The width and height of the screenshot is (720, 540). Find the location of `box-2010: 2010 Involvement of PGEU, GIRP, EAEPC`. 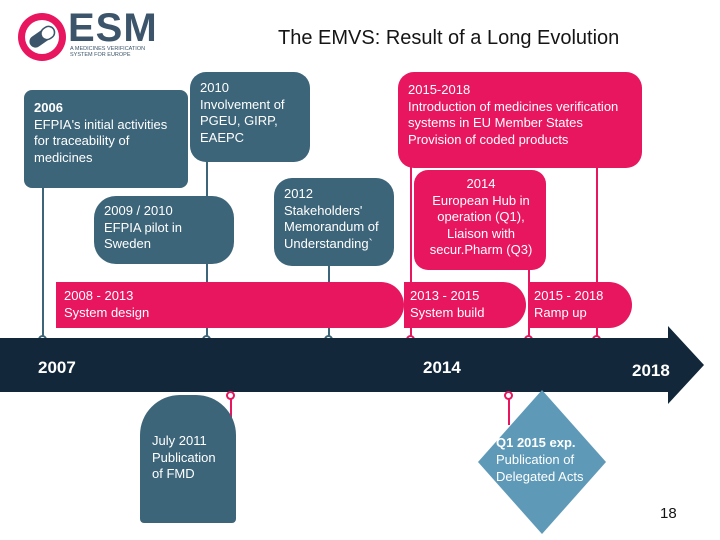

box-2010: 2010 Involvement of PGEU, GIRP, EAEPC is located at coordinates (250, 117).